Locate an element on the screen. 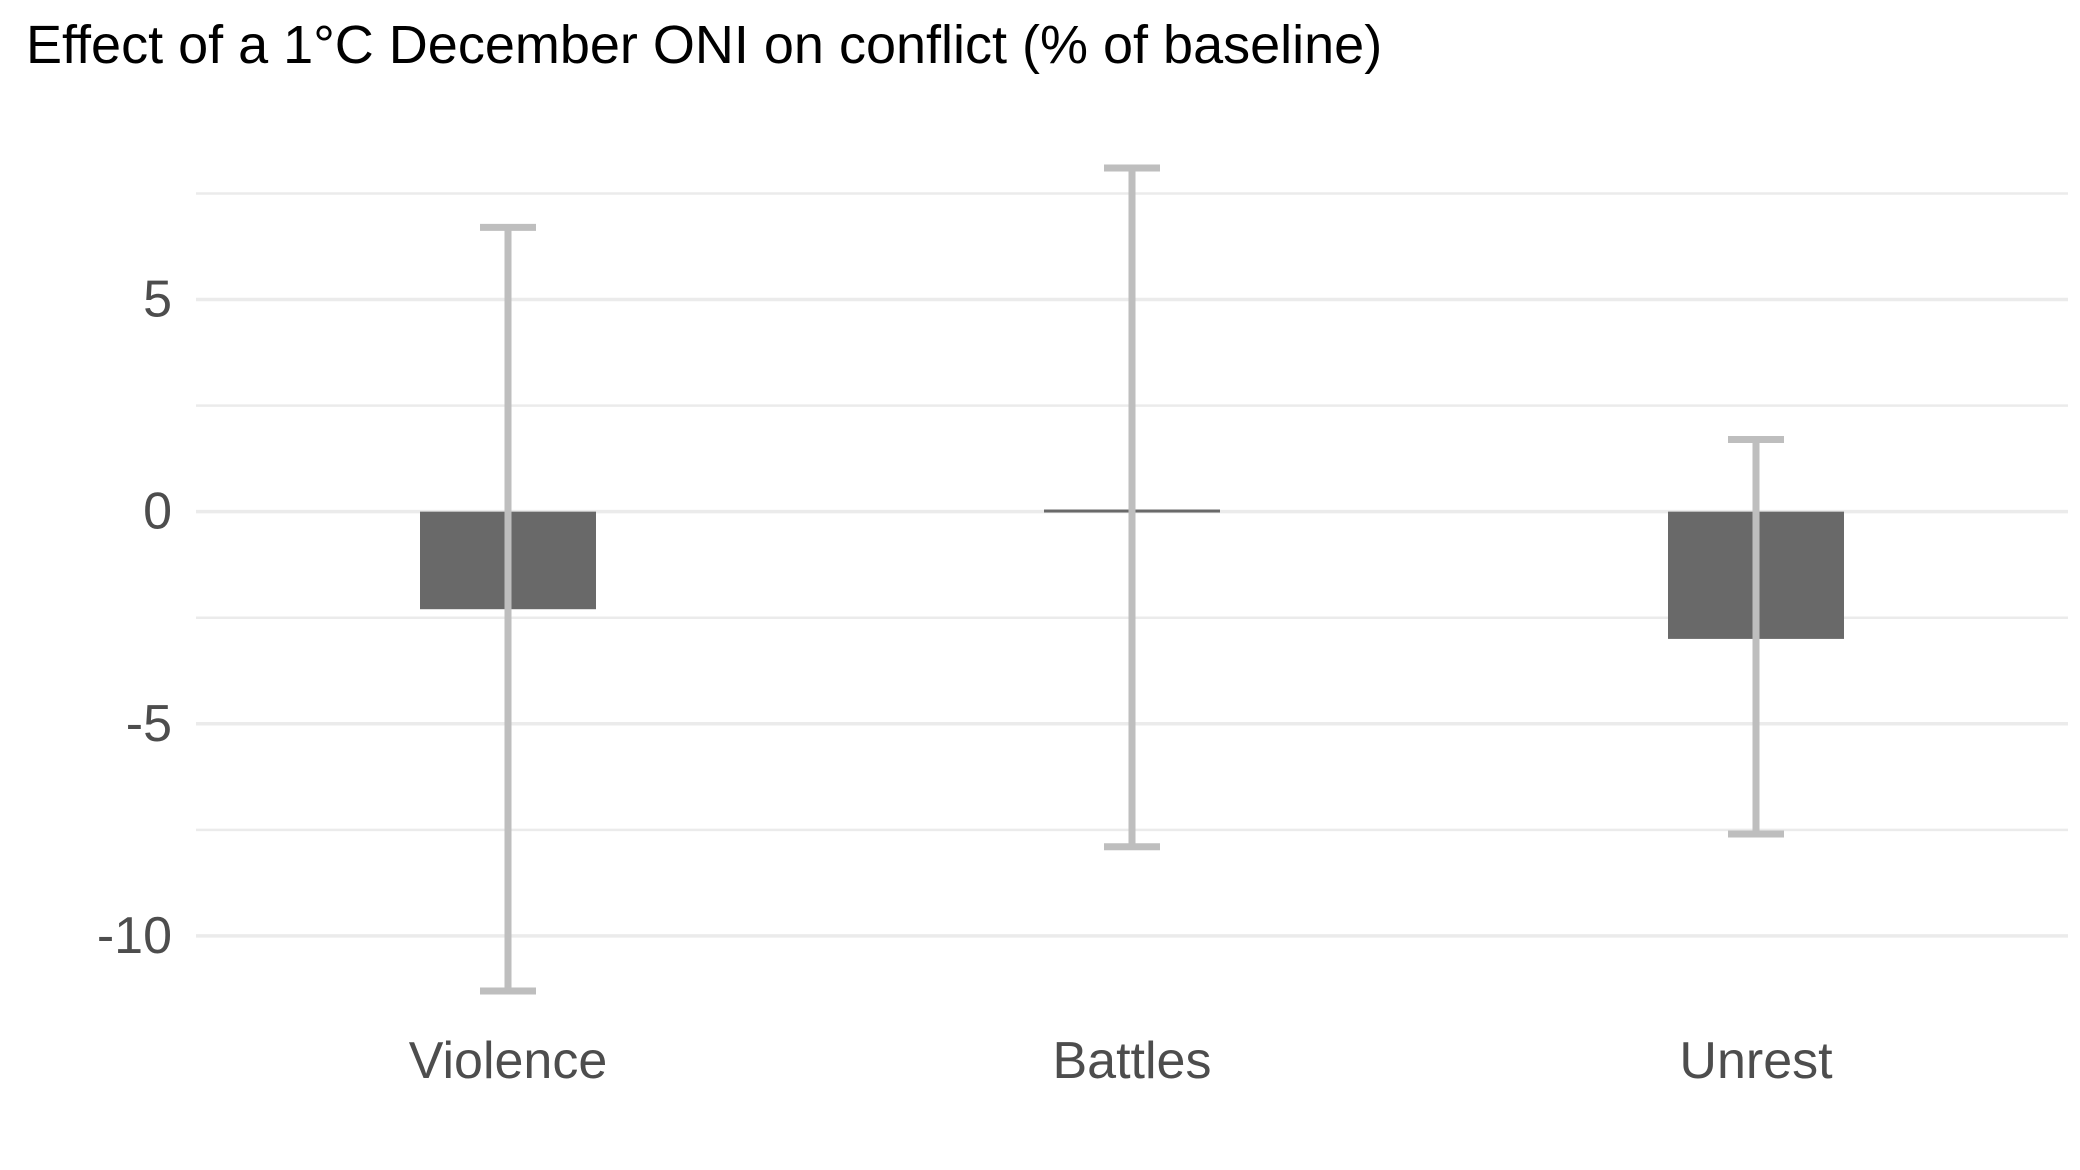  y-axis-tick-labels: -10 -5 0 5 is located at coordinates (134, 618).